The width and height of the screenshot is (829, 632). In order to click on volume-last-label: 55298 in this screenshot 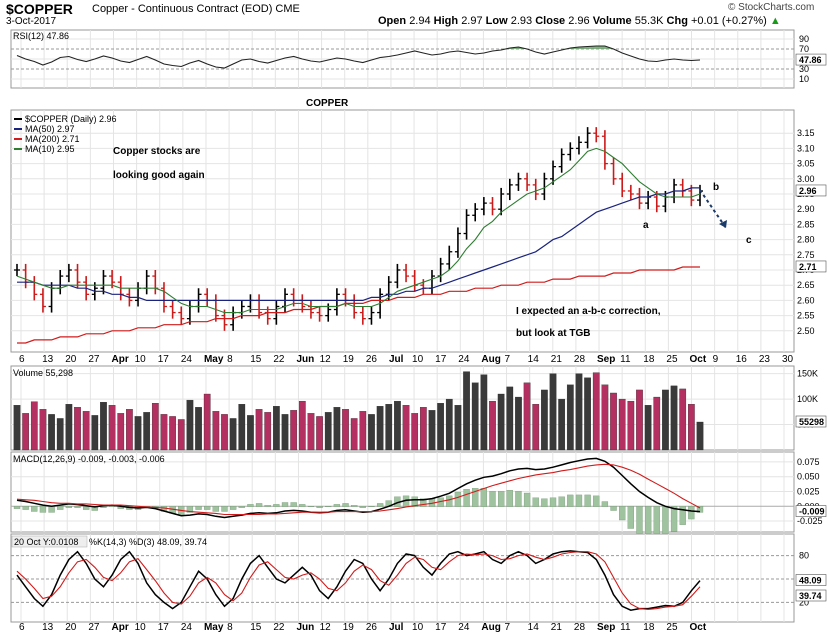, I will do `click(811, 422)`.